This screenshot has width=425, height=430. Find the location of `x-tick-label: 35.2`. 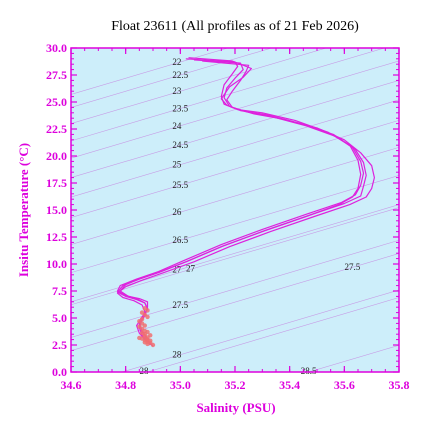

x-tick-label: 35.2 is located at coordinates (235, 385).